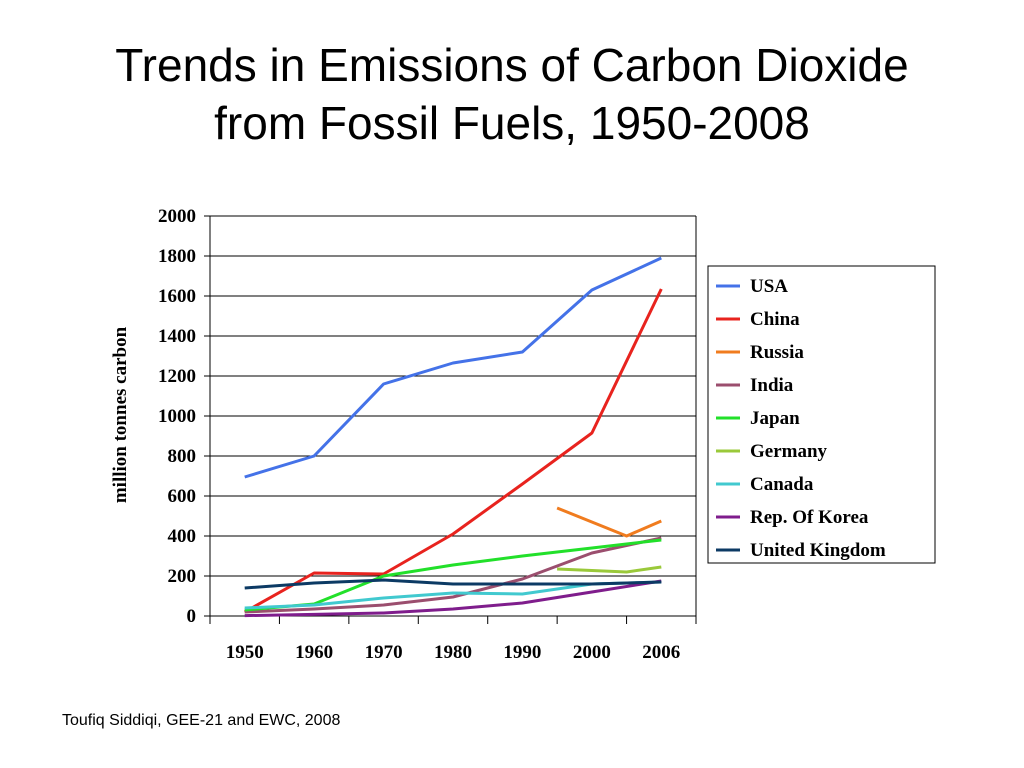 This screenshot has width=1024, height=768. I want to click on legend-label: Japan, so click(775, 418).